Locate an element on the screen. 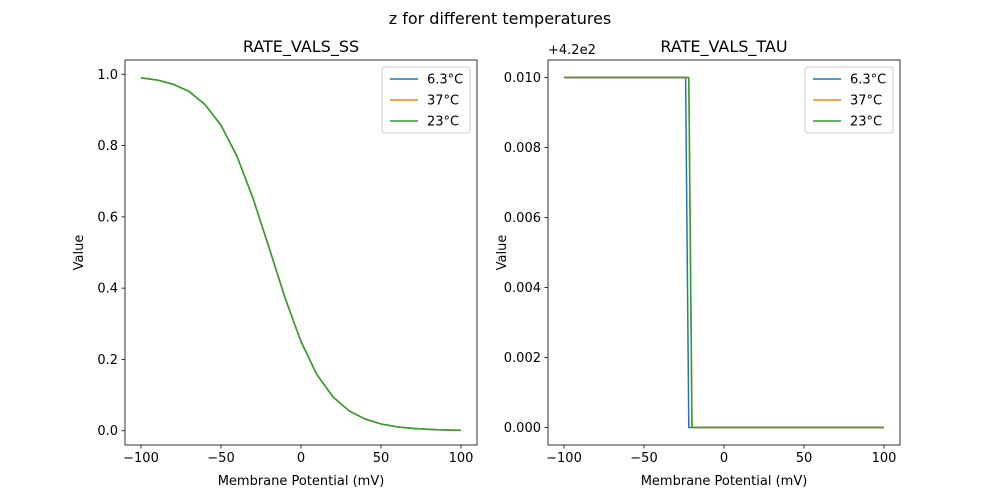 The height and width of the screenshot is (500, 1000). figure-suptitle: z for different temperatures is located at coordinates (500, 18).